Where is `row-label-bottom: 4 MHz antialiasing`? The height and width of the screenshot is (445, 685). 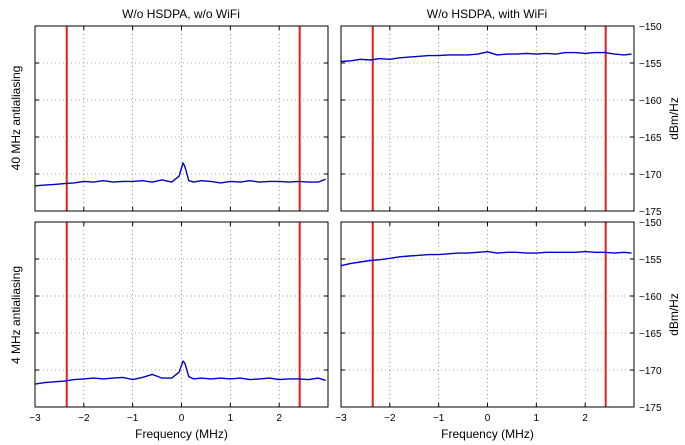 row-label-bottom: 4 MHz antialiasing is located at coordinates (16, 315).